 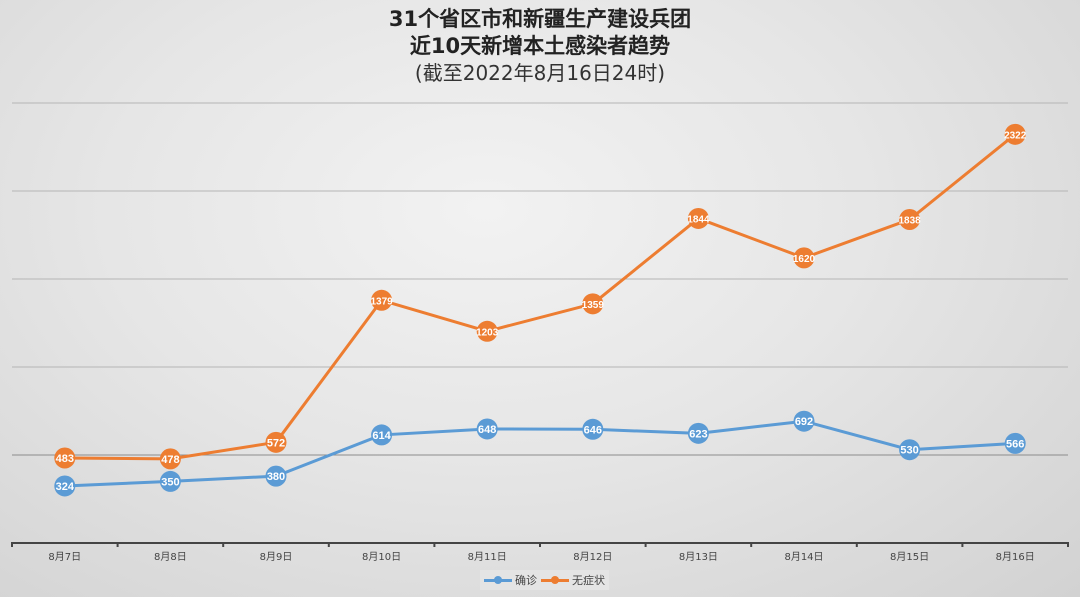 What do you see at coordinates (540, 19) in the screenshot?
I see `title-line-1: 31个省区市和新疆生产建设兵团` at bounding box center [540, 19].